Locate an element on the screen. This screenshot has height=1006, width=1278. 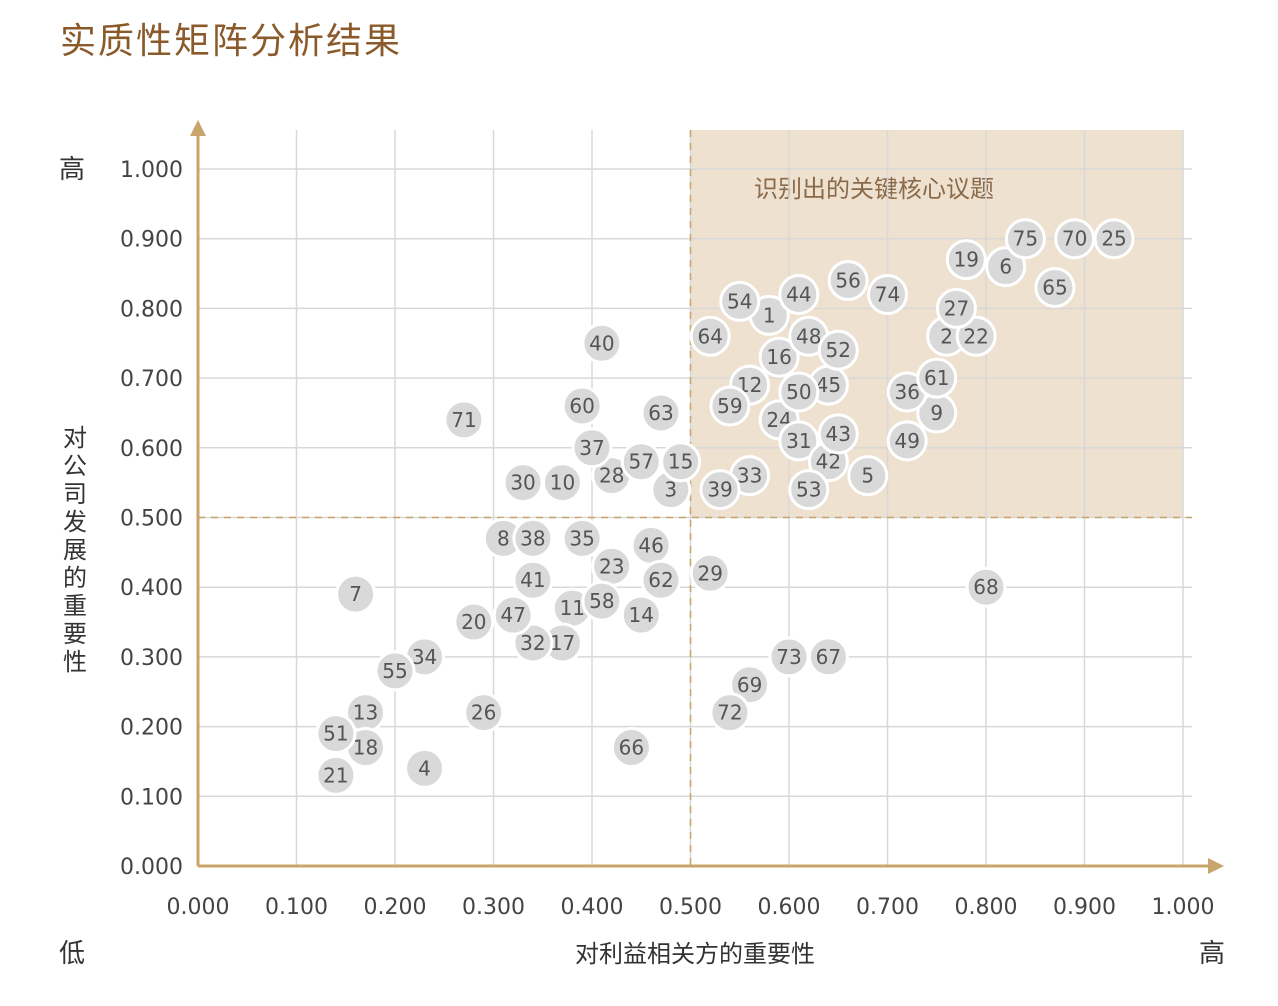
data-point: 68 is located at coordinates (986, 587).